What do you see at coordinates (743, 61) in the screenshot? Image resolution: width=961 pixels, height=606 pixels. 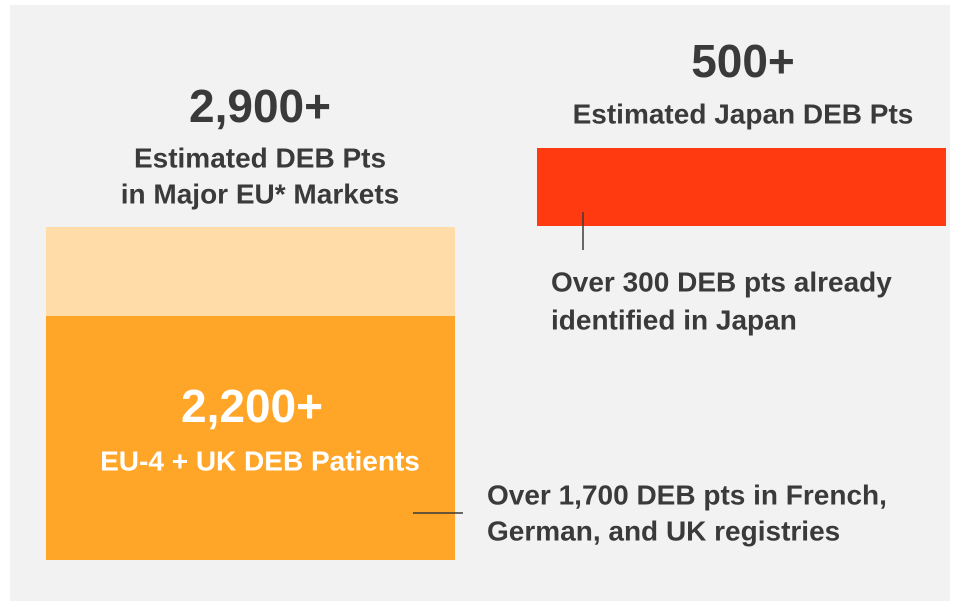 I see `japan-total: 500+` at bounding box center [743, 61].